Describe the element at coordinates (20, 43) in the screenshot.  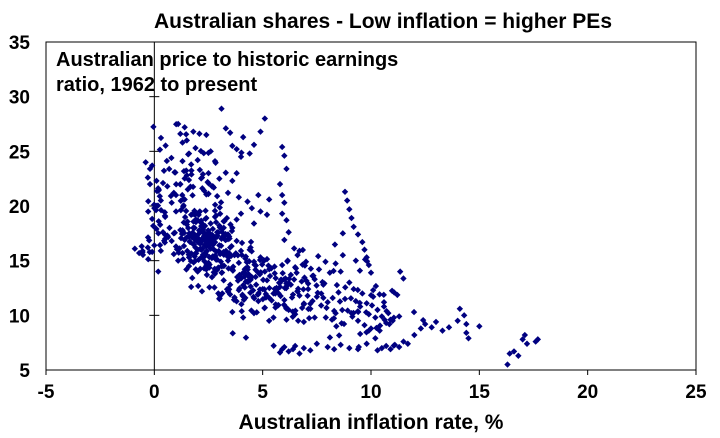
I see `y-tick-label: 35` at that location.